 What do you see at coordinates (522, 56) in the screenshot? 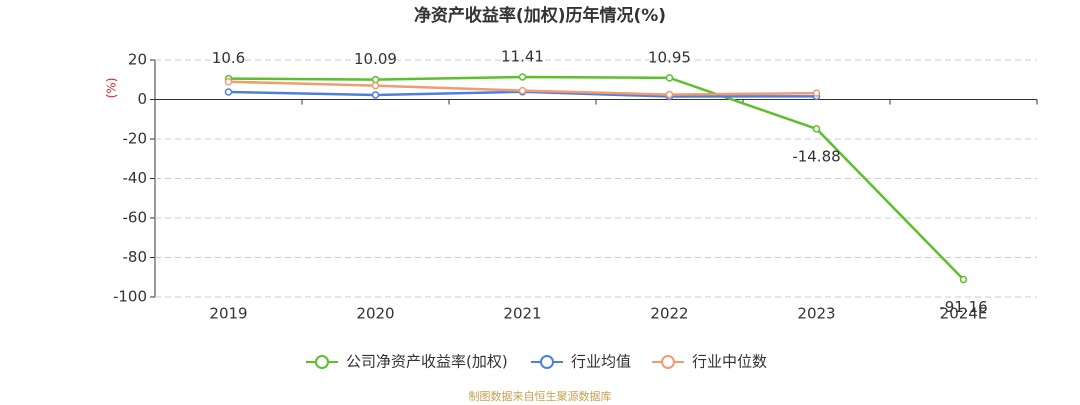
I see `data-label: 11.41` at bounding box center [522, 56].